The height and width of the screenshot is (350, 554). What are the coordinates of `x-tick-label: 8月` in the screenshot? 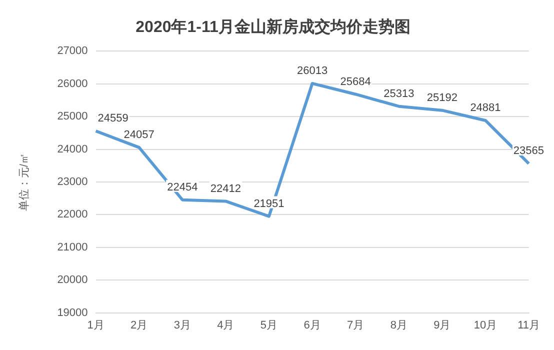 It's located at (399, 325).